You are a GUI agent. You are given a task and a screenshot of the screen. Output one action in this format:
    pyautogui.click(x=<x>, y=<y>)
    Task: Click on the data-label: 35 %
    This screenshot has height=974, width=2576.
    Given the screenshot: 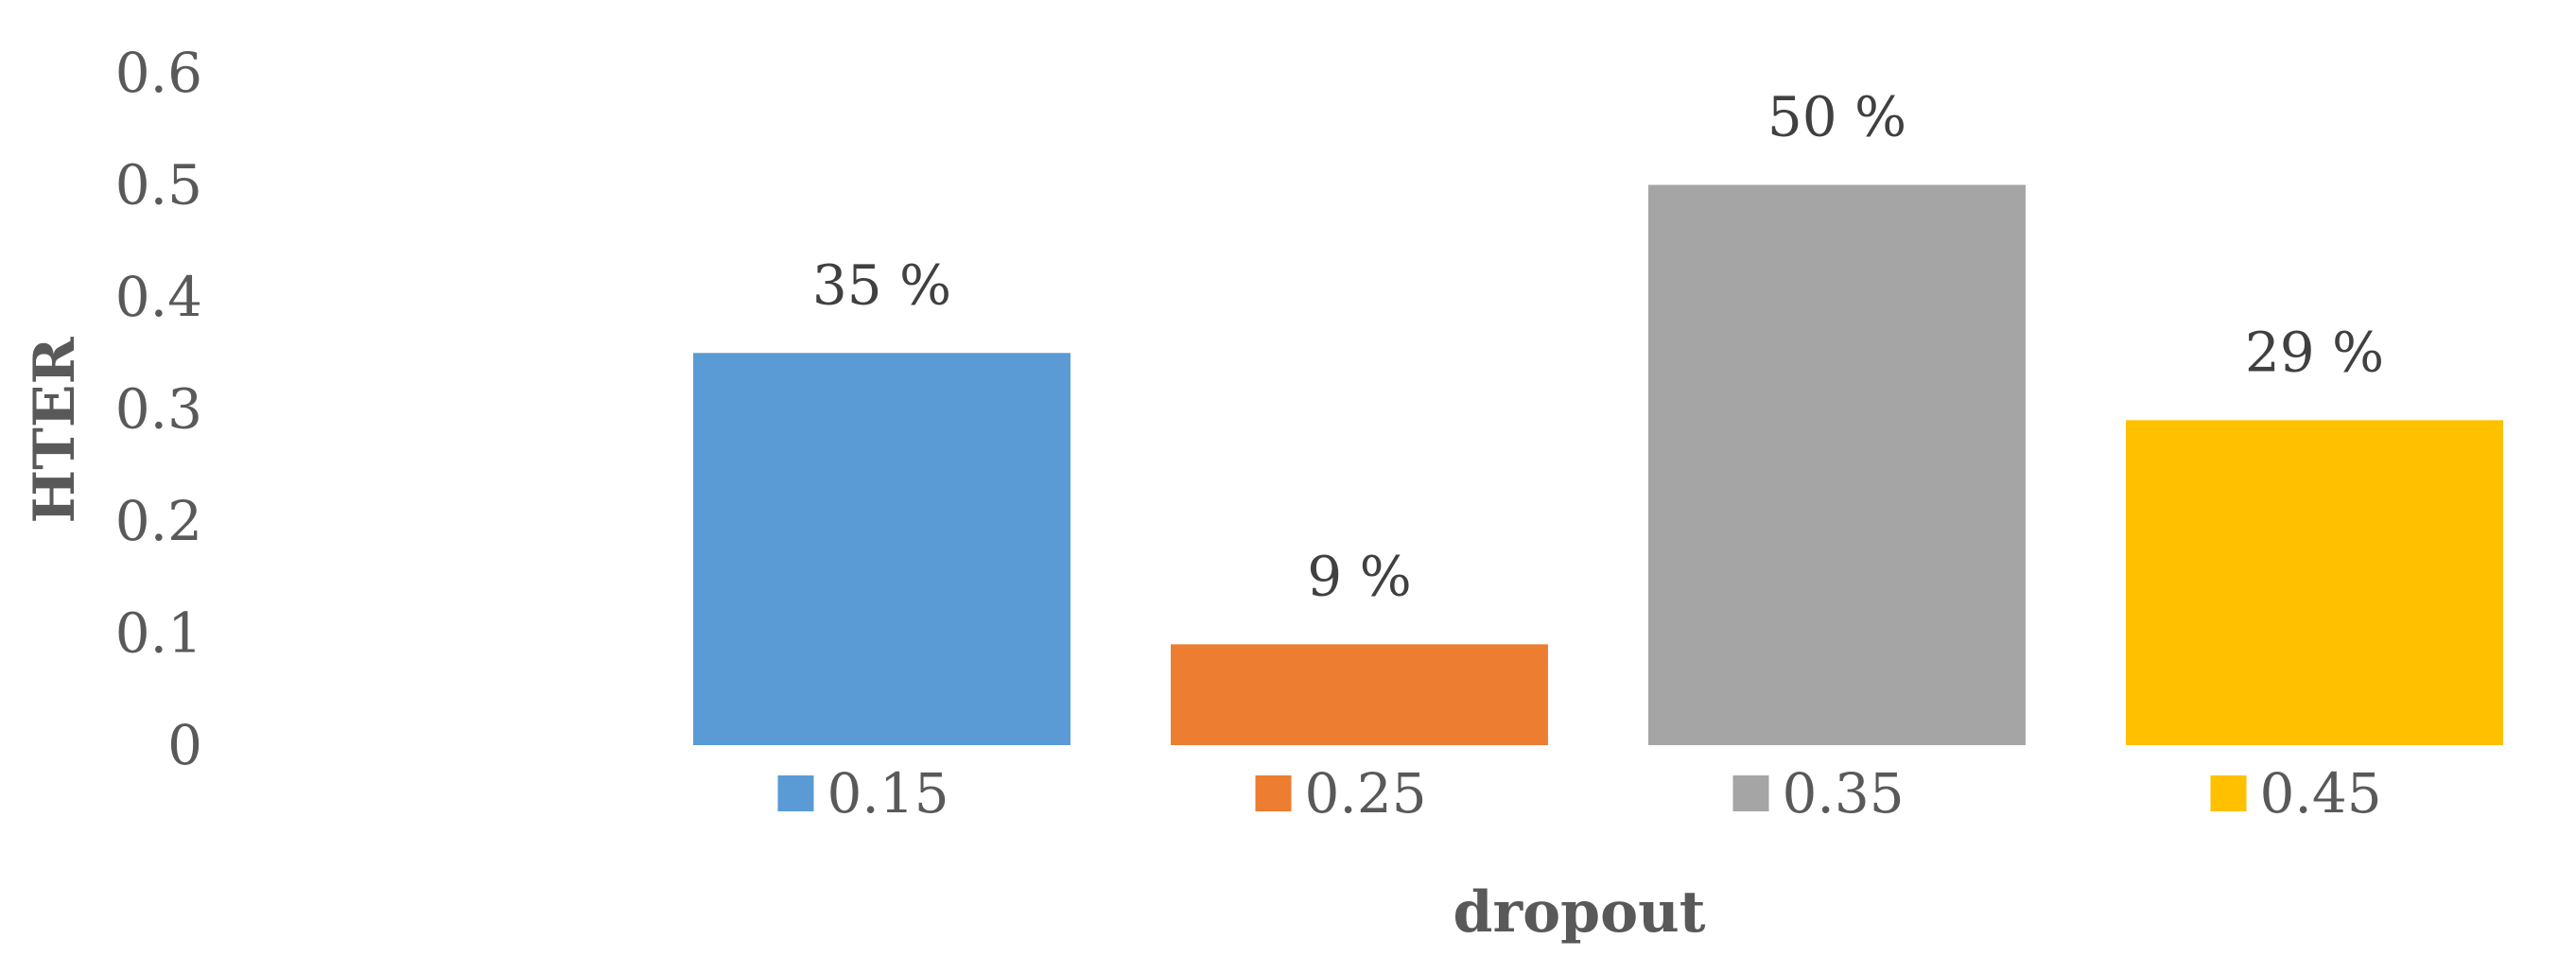 What is the action you would take?
    pyautogui.click(x=881, y=284)
    